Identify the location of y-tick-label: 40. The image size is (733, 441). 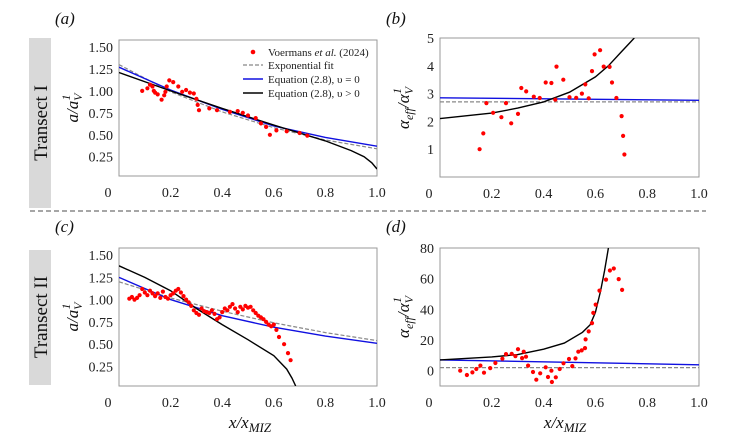
(427, 310).